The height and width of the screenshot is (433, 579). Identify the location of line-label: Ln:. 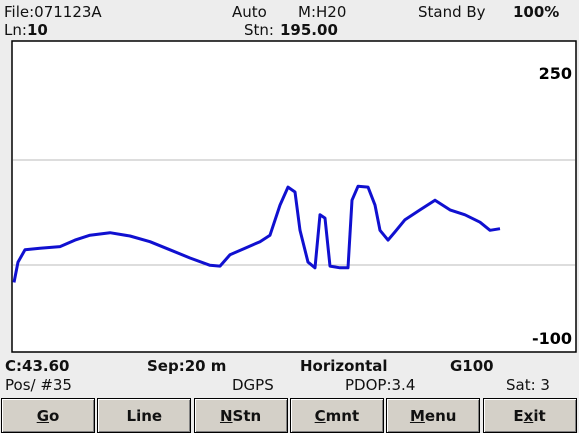
(15, 30).